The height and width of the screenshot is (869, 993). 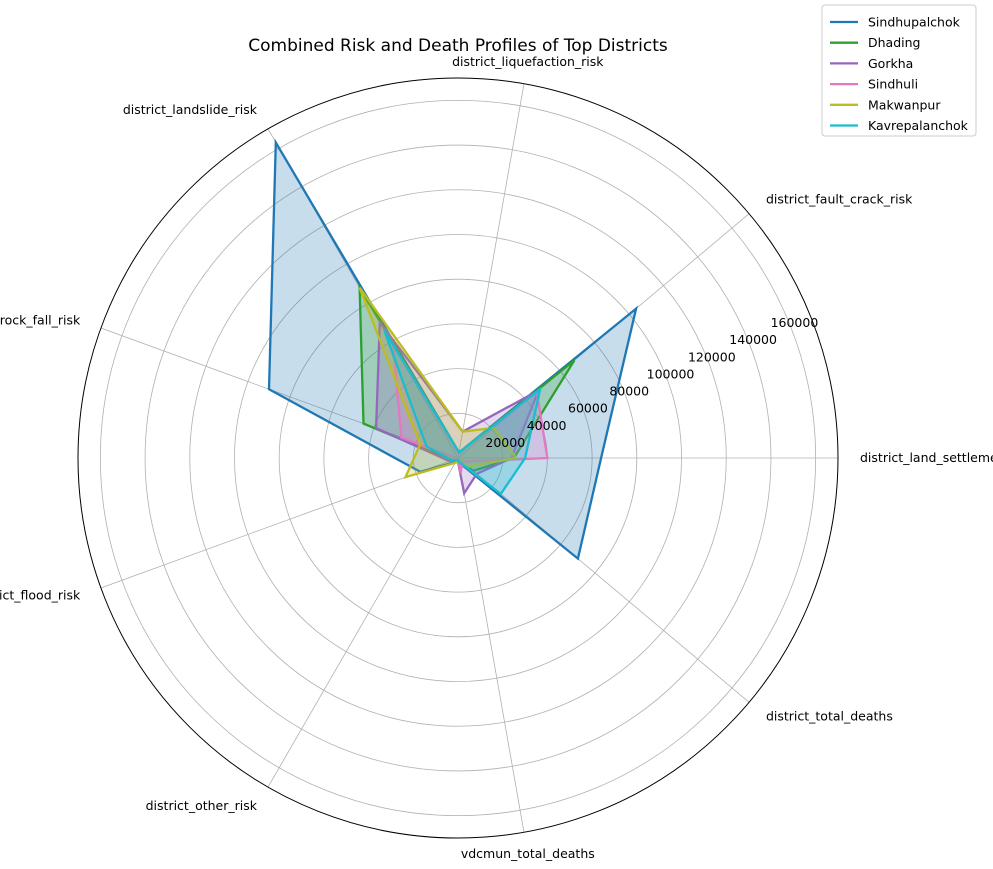 I want to click on legend-label: Kavrepalanchok, so click(x=918, y=125).